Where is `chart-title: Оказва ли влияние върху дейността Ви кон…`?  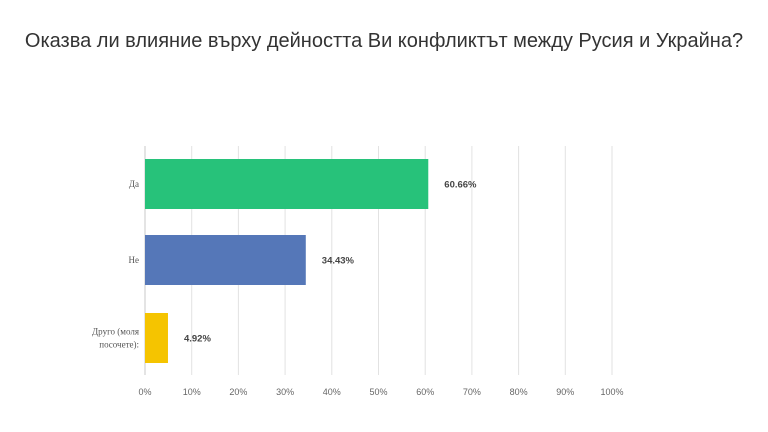
chart-title: Оказва ли влияние върху дейността Ви кон… is located at coordinates (384, 41).